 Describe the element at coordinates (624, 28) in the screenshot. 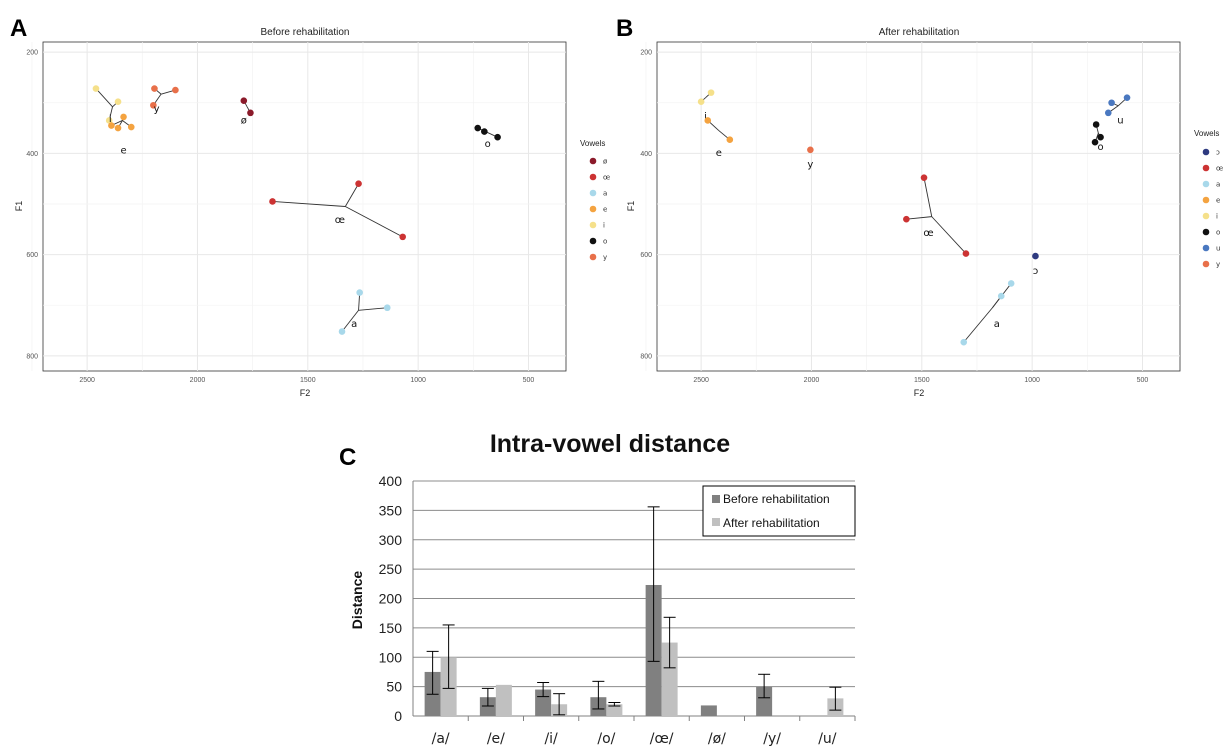

I see `panel-letter-b: B` at that location.